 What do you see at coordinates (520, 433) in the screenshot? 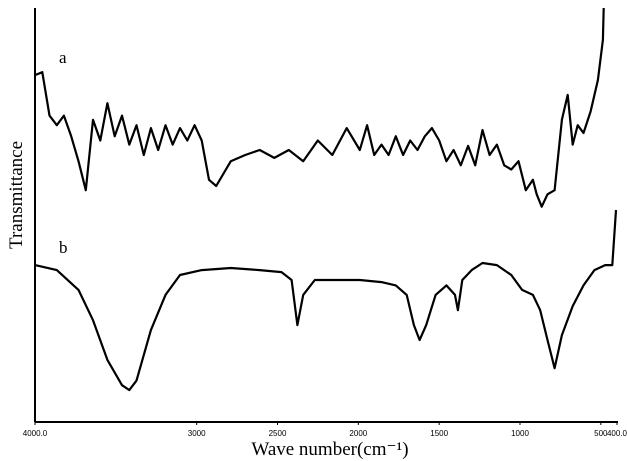
I see `x-tick-label: 1000` at bounding box center [520, 433].